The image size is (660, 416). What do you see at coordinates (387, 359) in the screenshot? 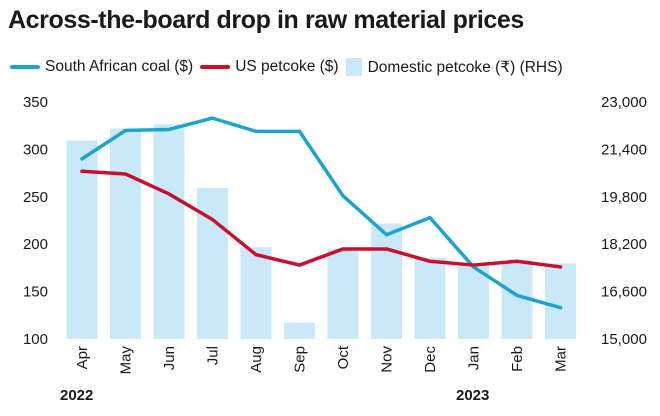
I see `x-axis-tick-nov: Nov` at bounding box center [387, 359].